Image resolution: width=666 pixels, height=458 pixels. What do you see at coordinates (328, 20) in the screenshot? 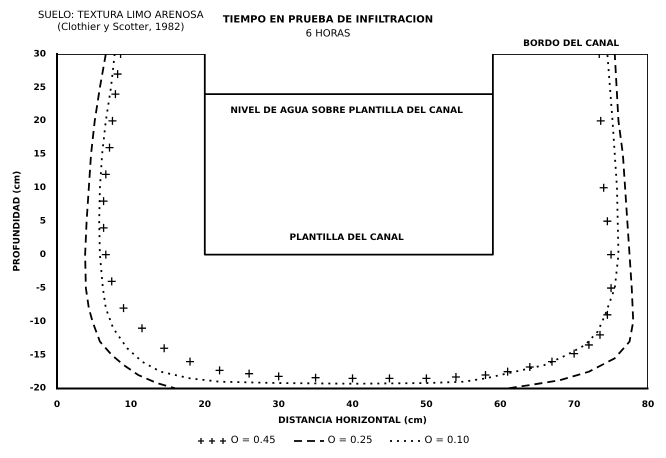
I see `chart-title: TIEMPO EN PRUEBA DE INFILTRACION` at bounding box center [328, 20].